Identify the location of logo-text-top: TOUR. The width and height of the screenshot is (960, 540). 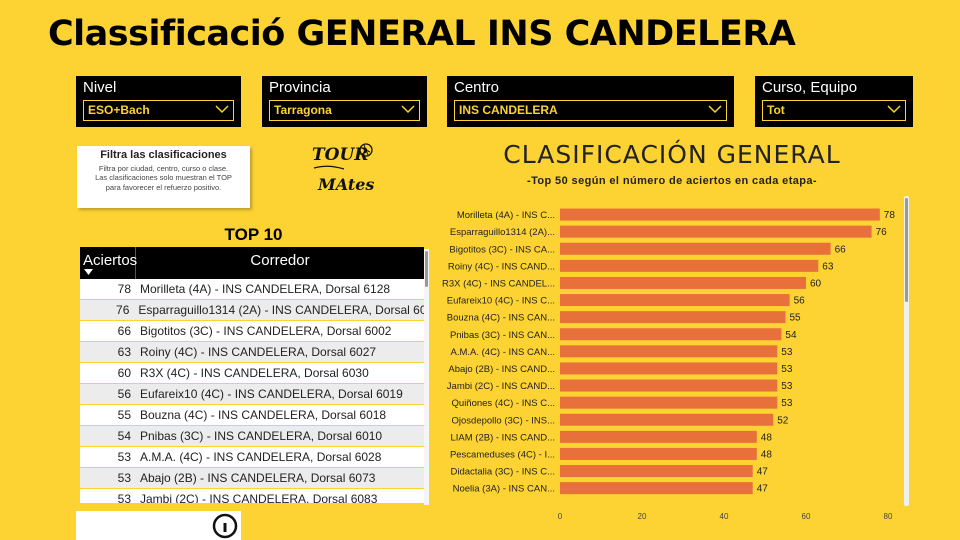
(340, 155).